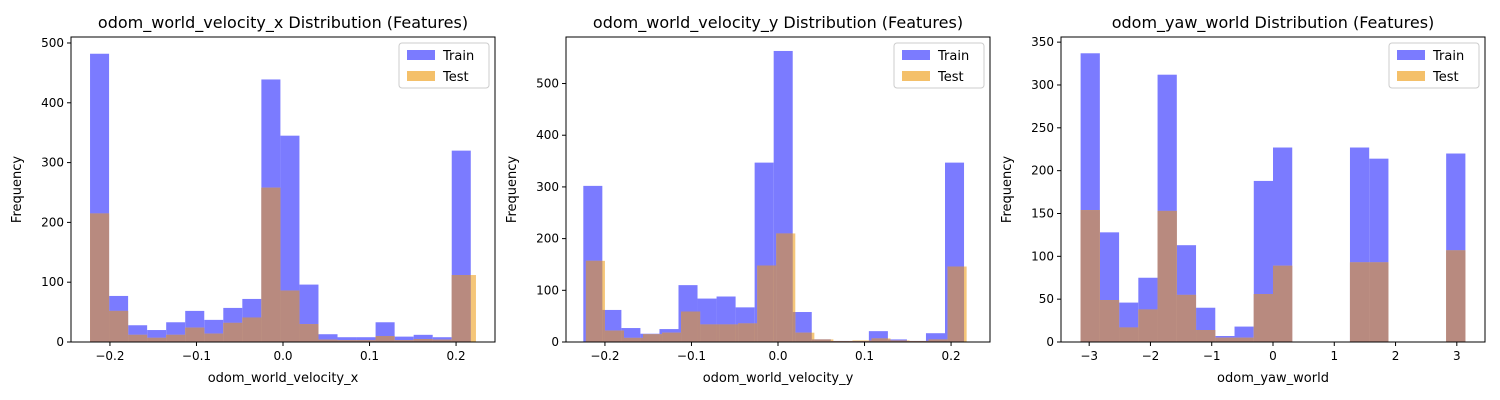 The image size is (1500, 400). What do you see at coordinates (1151, 356) in the screenshot?
I see `x-tick-label: −2` at bounding box center [1151, 356].